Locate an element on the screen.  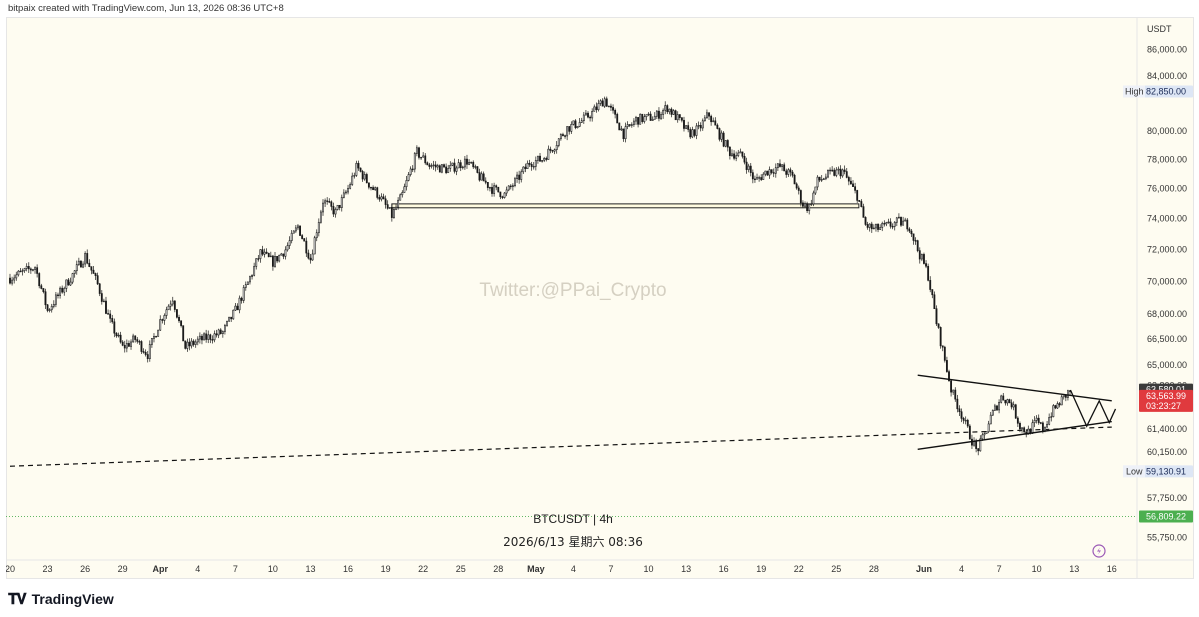
y-tick-label: 78,000.00 is located at coordinates (1167, 159).